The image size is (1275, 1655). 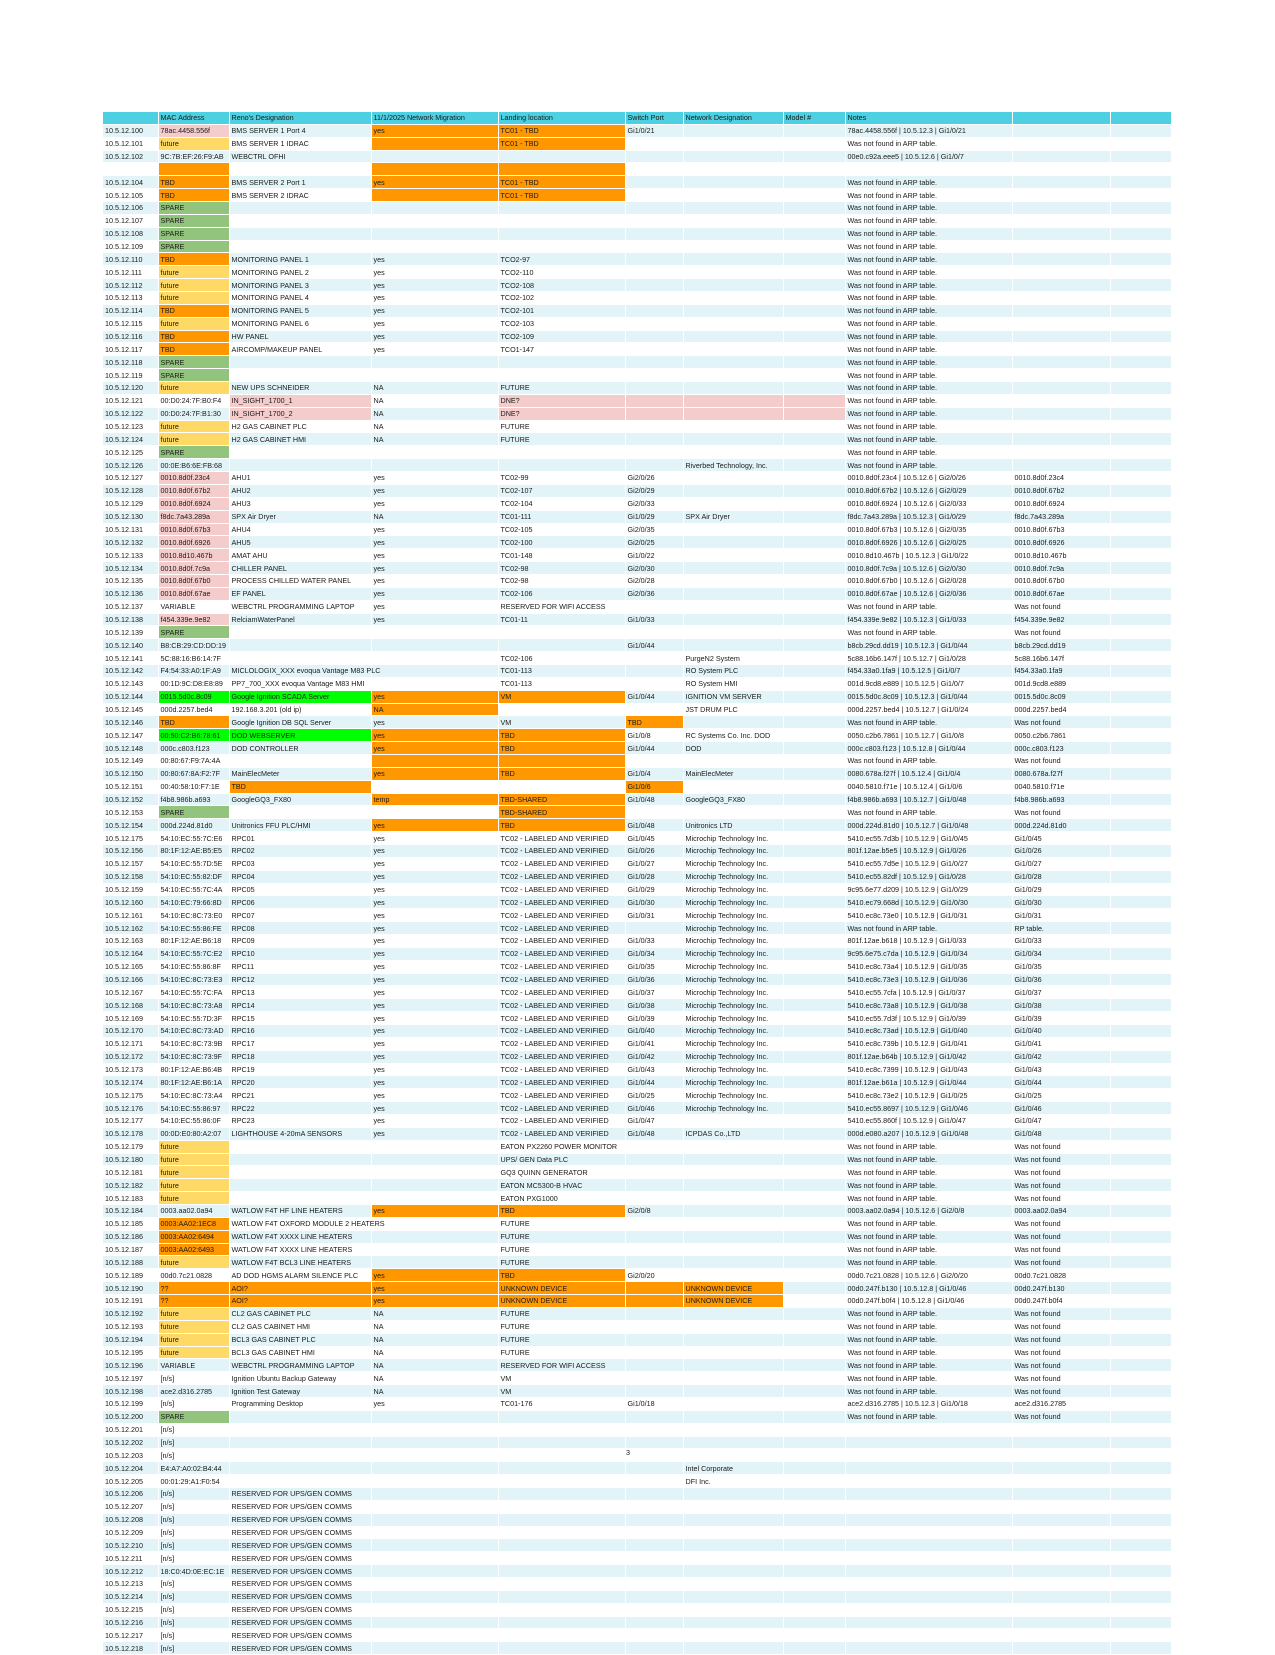 What do you see at coordinates (562, 607) in the screenshot?
I see `cell-landing-location: RESERVED FOR WIFI ACCESS` at bounding box center [562, 607].